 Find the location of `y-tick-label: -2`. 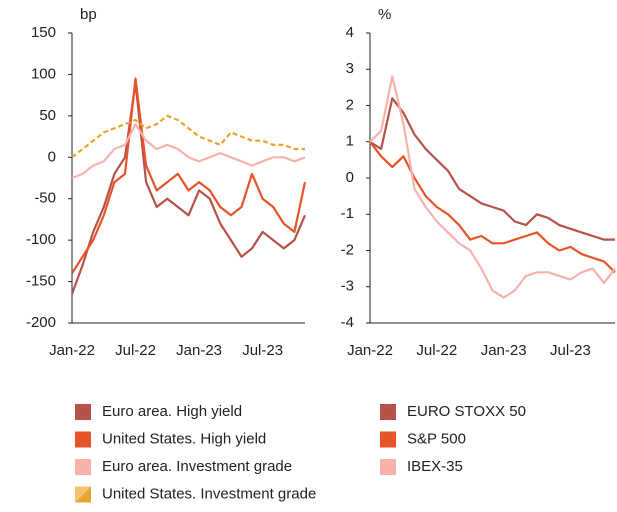

y-tick-label: -2 is located at coordinates (347, 249).